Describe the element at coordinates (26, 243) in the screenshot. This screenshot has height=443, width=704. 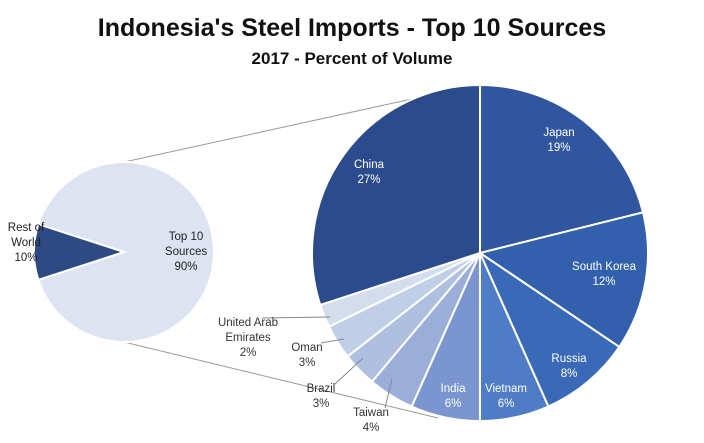
I see `label-rest-of-world: Rest of World 10%` at that location.